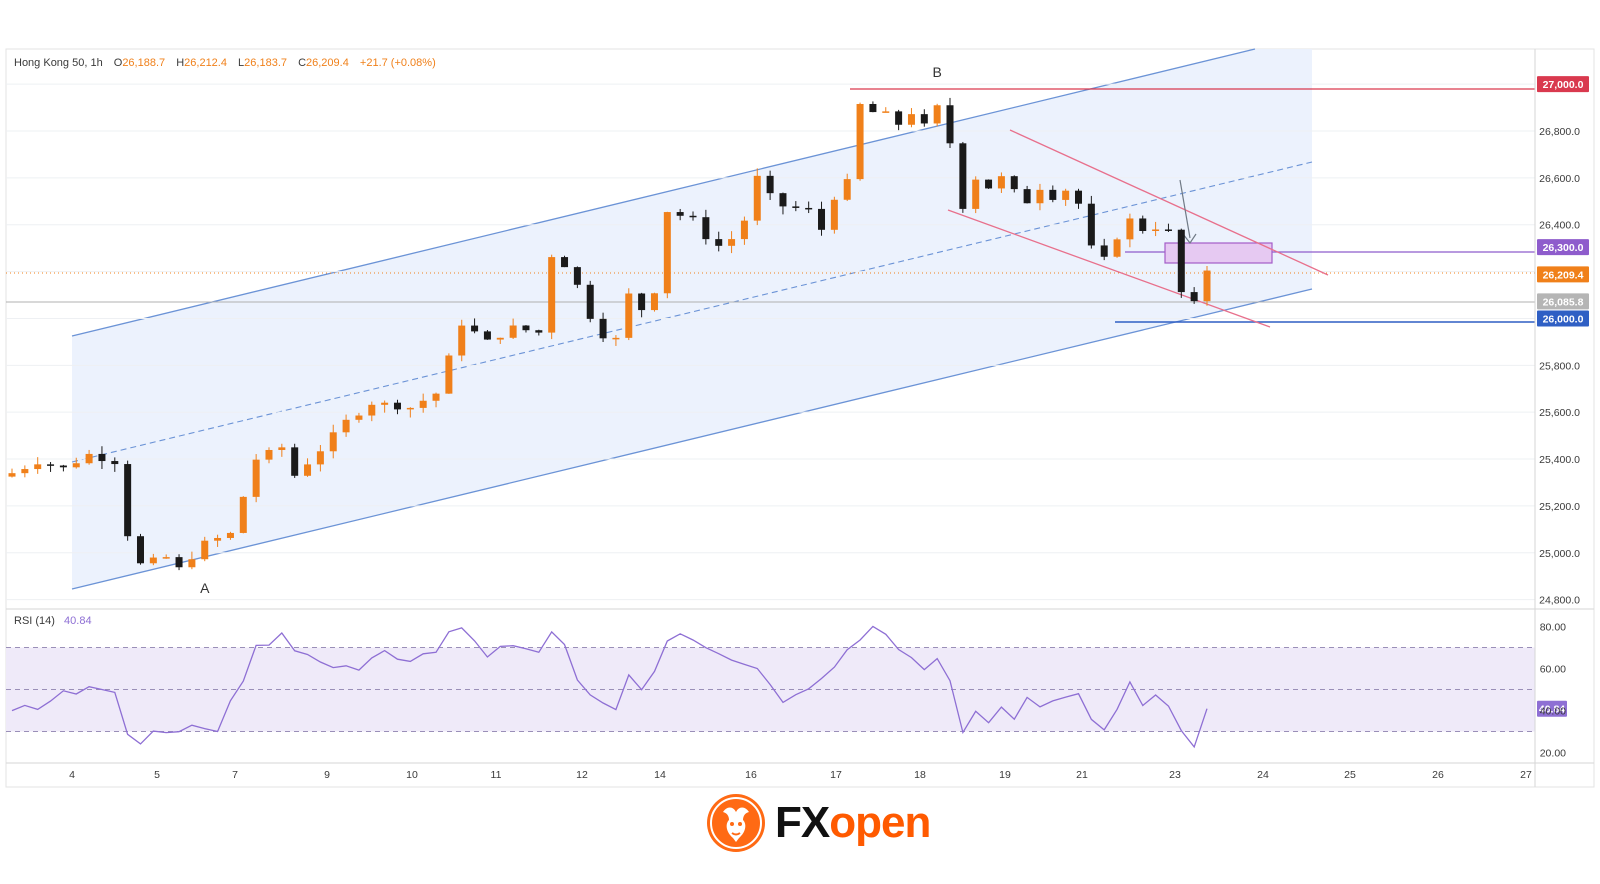  Describe the element at coordinates (1263, 775) in the screenshot. I see `time-tick-label: 24` at that location.